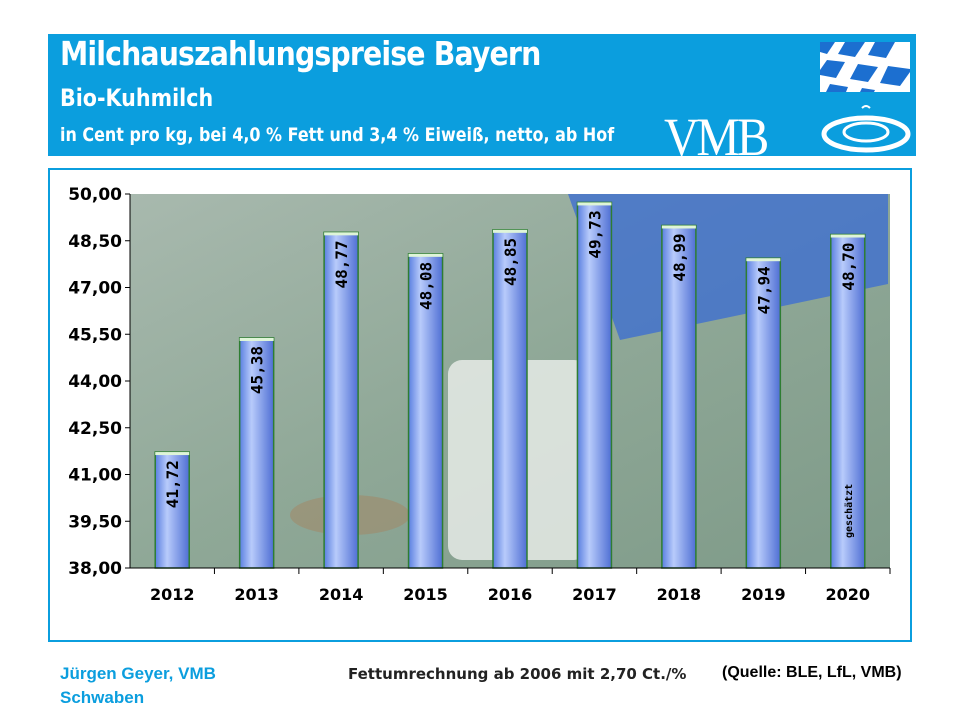 The width and height of the screenshot is (960, 720). I want to click on bavarian-flag-icon, so click(865, 67).